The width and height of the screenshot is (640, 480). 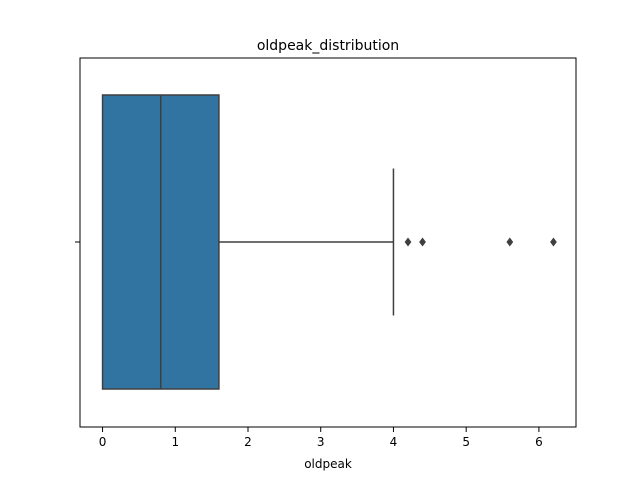 What do you see at coordinates (466, 442) in the screenshot?
I see `x-tick-label: 5` at bounding box center [466, 442].